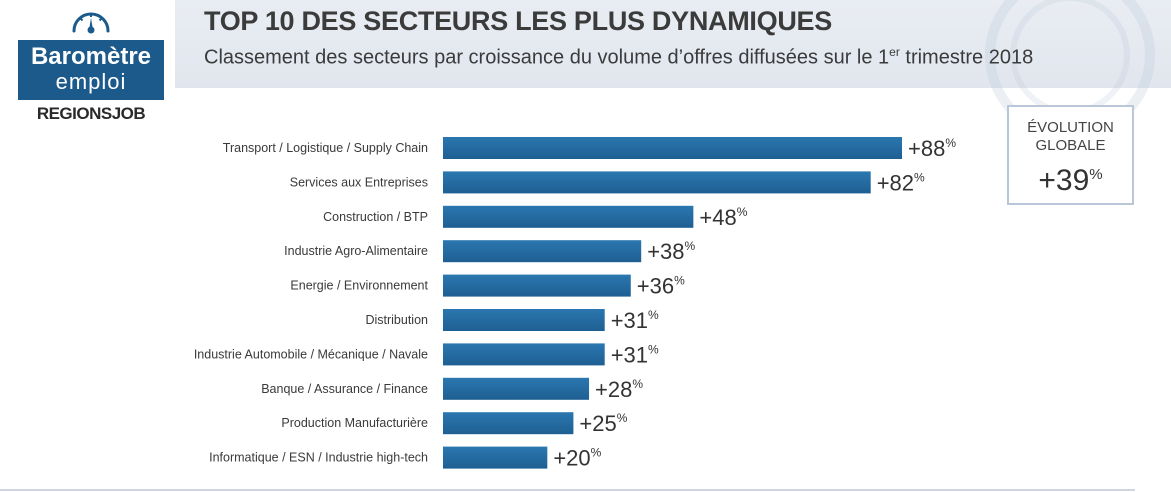 The height and width of the screenshot is (492, 1171). Describe the element at coordinates (894, 52) in the screenshot. I see `subtitle-superscript: er` at that location.